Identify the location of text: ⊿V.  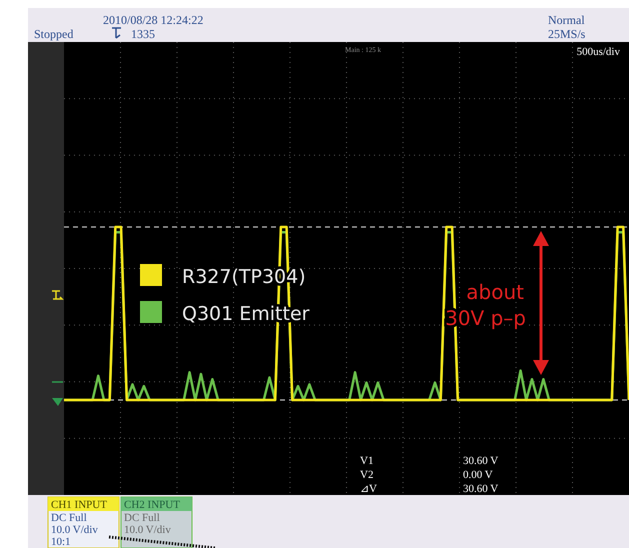
(368, 489).